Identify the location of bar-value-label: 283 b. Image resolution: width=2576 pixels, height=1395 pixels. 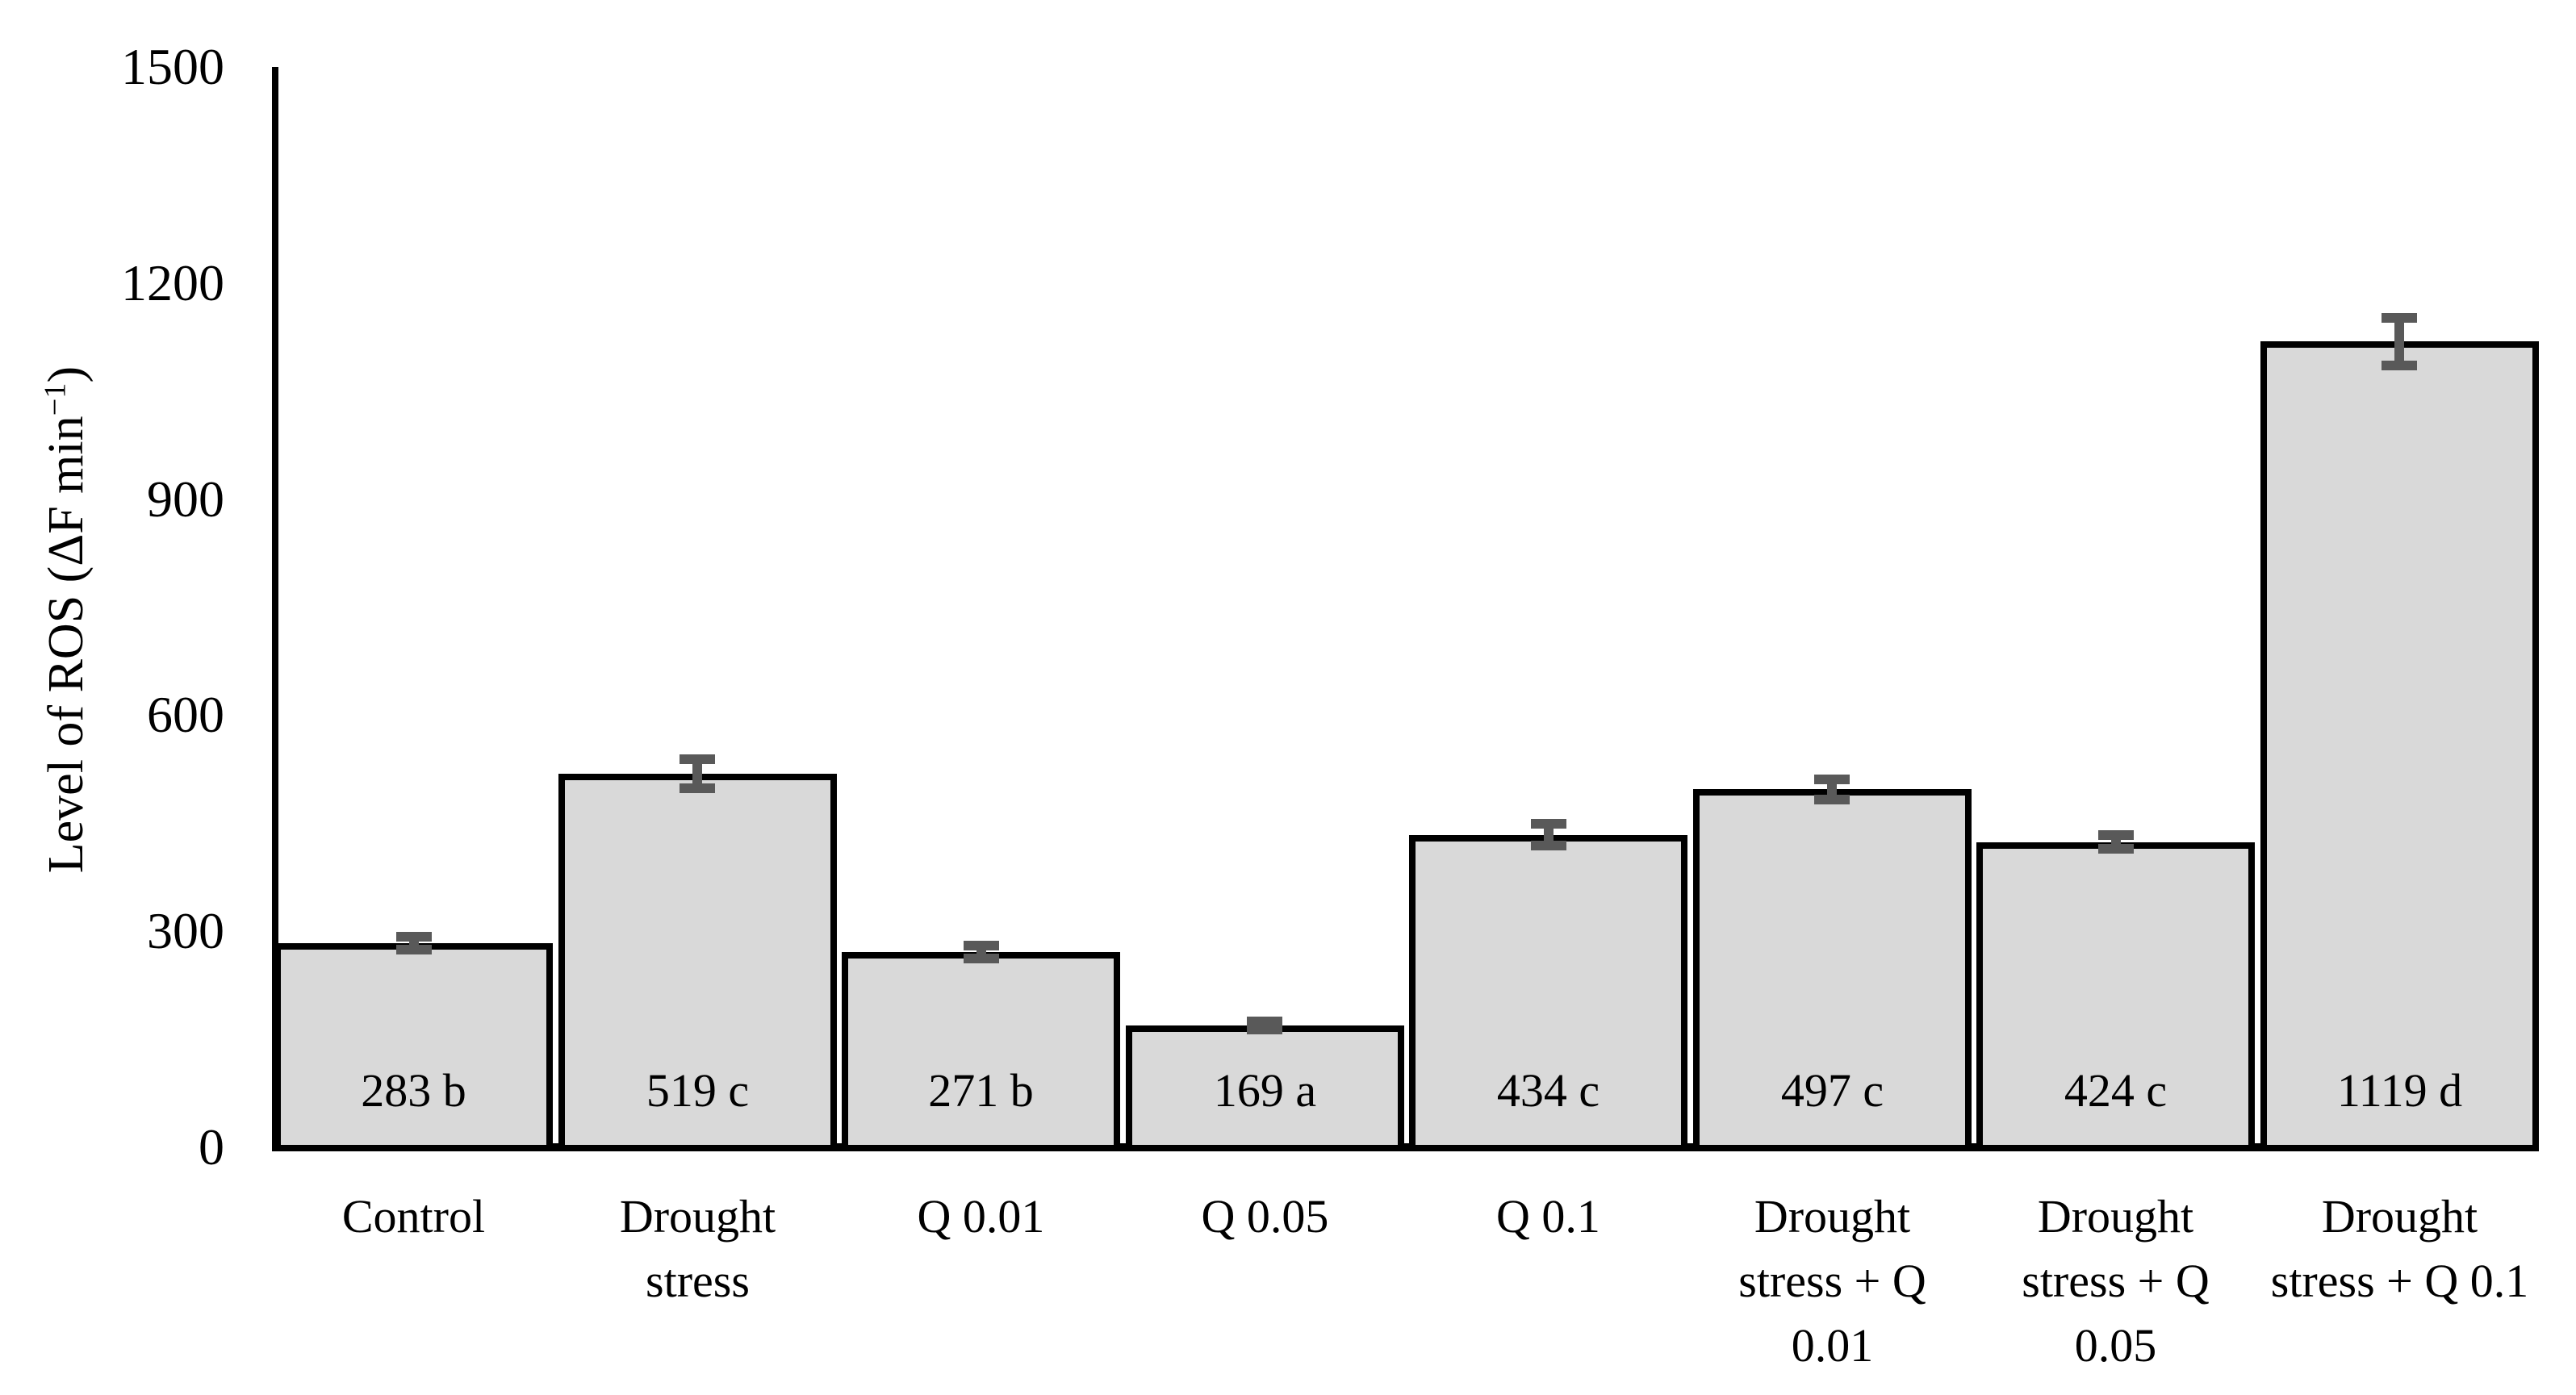
(413, 1090).